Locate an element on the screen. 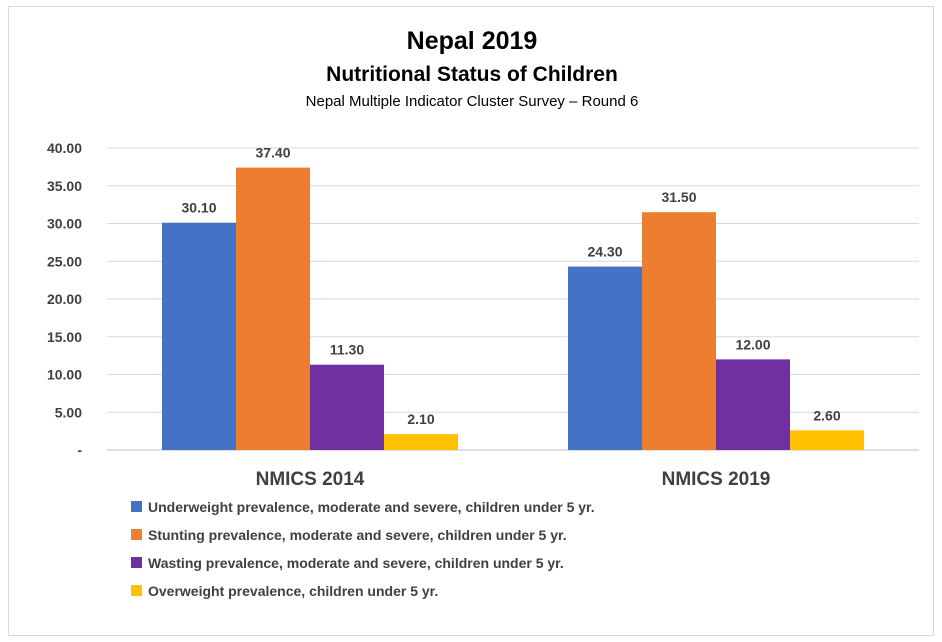 This screenshot has height=642, width=942. y-tick-label: 30.00 is located at coordinates (64, 224).